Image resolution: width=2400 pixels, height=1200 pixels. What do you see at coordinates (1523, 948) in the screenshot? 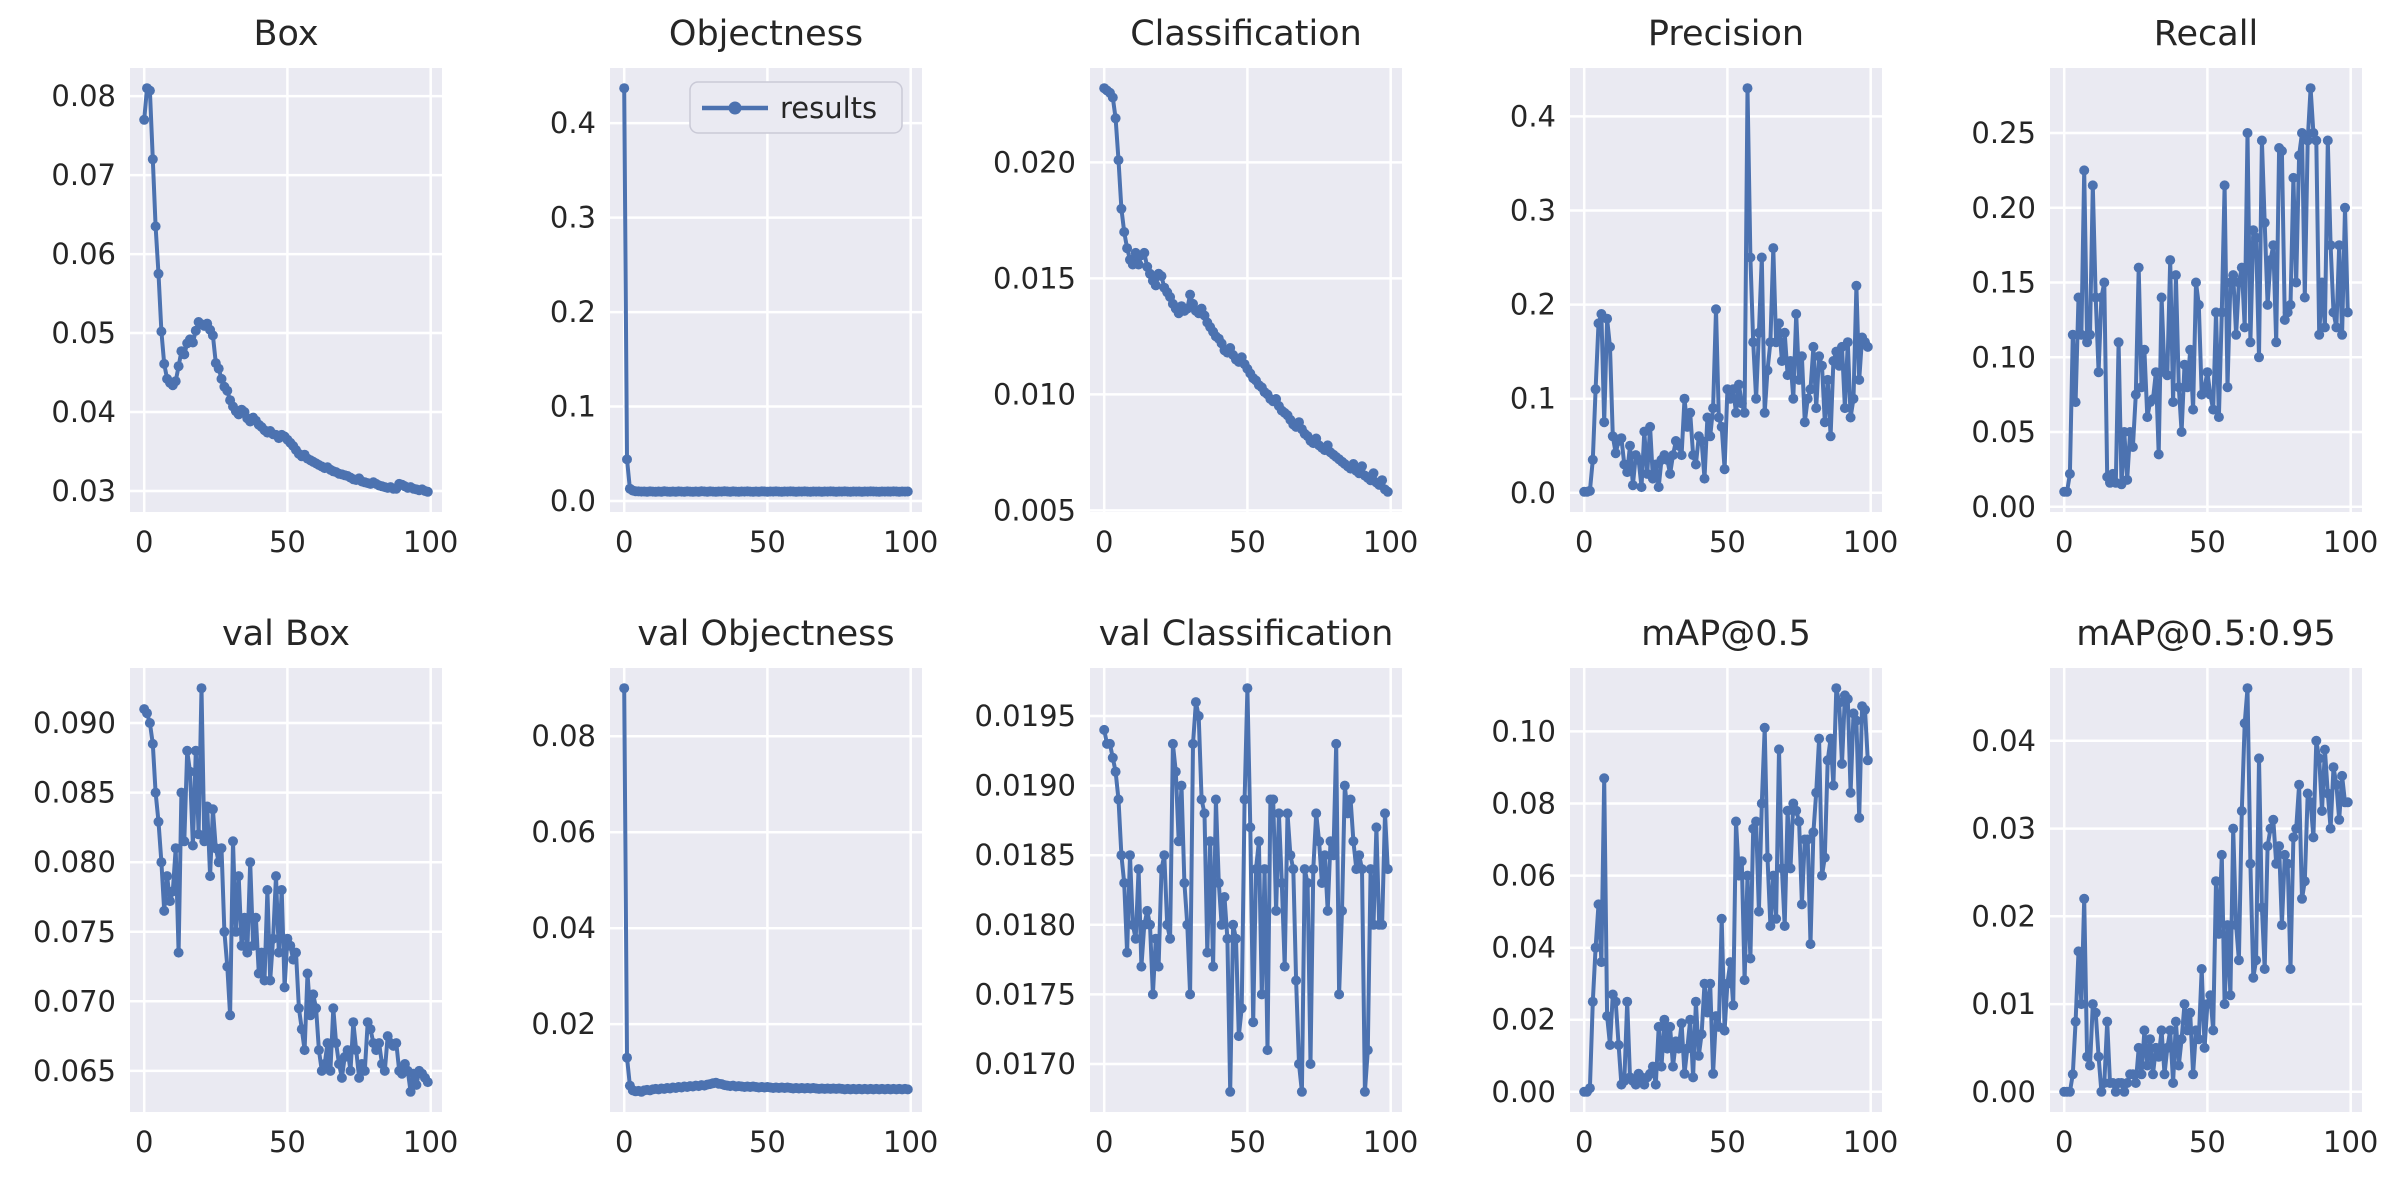
I see `y-tick-label: 0.04` at bounding box center [1523, 948].